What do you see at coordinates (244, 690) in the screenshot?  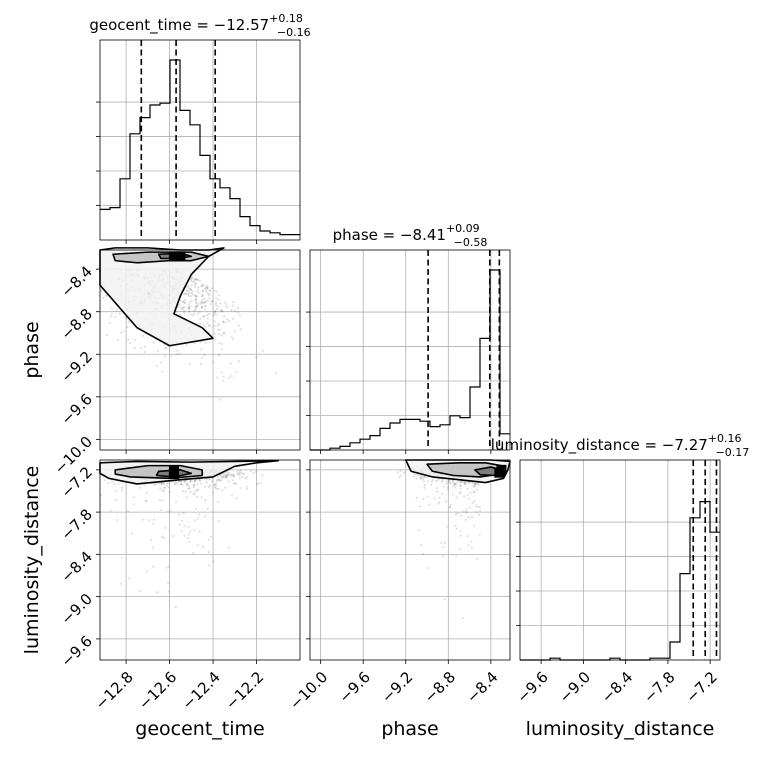 I see `x-tick-label: −12.2` at bounding box center [244, 690].